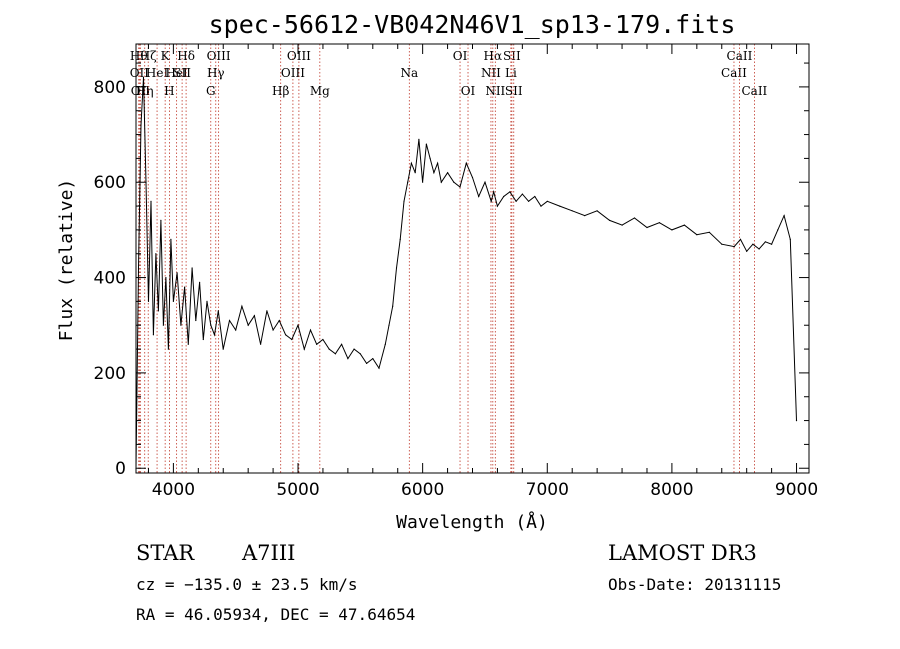  Describe the element at coordinates (148, 56) in the screenshot. I see `line-marker-label: Hζ` at that location.